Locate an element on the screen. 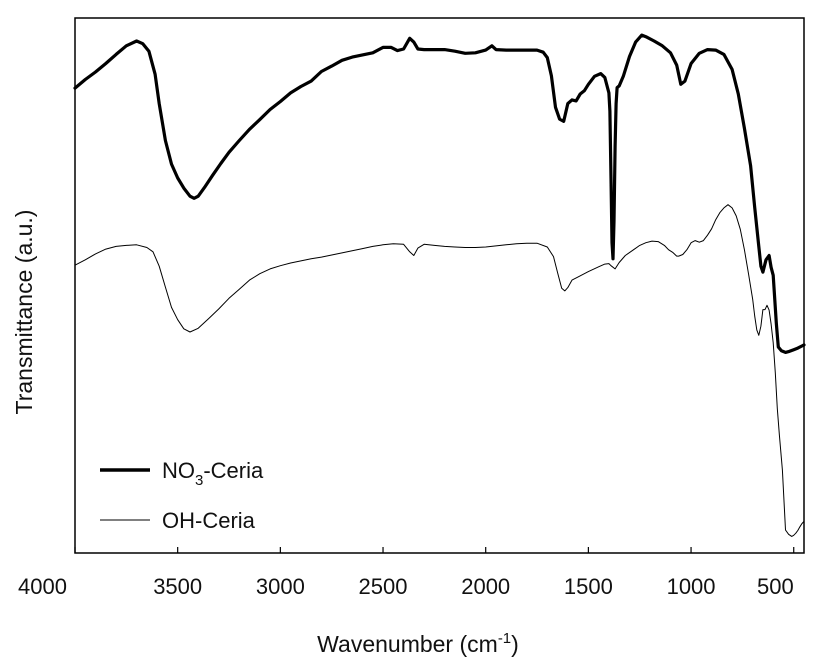 This screenshot has height=669, width=834. x-axis-ticks is located at coordinates (434, 550).